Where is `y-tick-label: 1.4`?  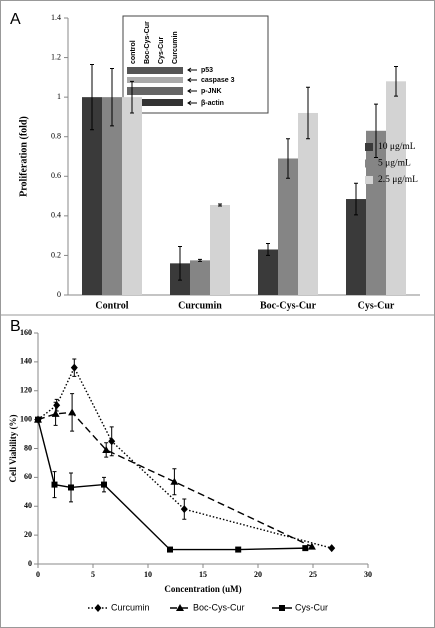
y-tick-label: 1.4 is located at coordinates (56, 17).